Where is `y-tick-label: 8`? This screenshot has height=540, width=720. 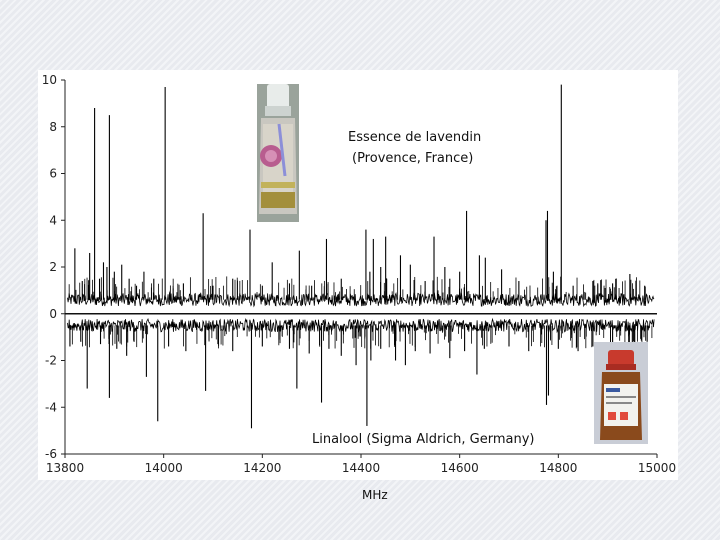 y-tick-label: 8 is located at coordinates (53, 127).